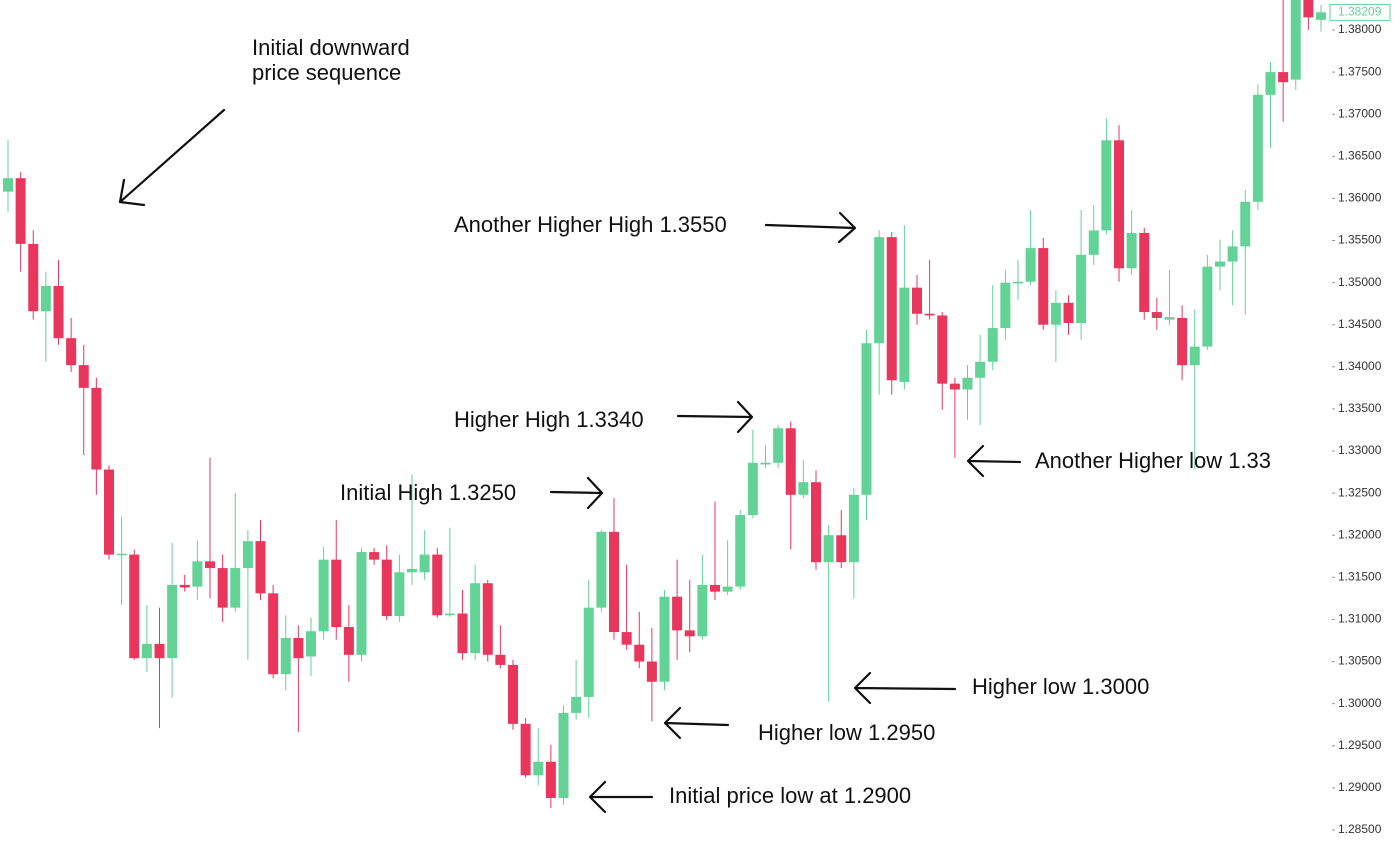  Describe the element at coordinates (549, 419) in the screenshot. I see `annotation: Higher High 1.3340` at that location.